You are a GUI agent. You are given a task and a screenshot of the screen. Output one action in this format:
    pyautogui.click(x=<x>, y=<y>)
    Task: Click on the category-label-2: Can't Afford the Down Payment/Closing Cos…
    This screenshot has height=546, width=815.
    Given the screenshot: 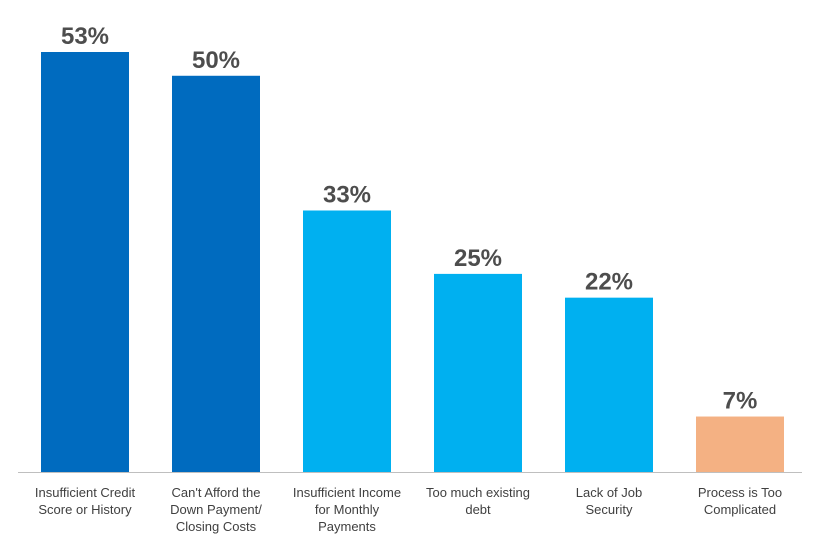 What is the action you would take?
    pyautogui.click(x=216, y=509)
    